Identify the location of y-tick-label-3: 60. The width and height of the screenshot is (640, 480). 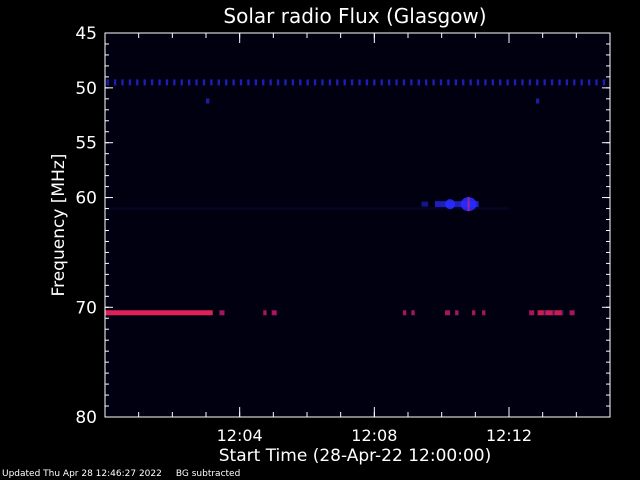
(86, 199).